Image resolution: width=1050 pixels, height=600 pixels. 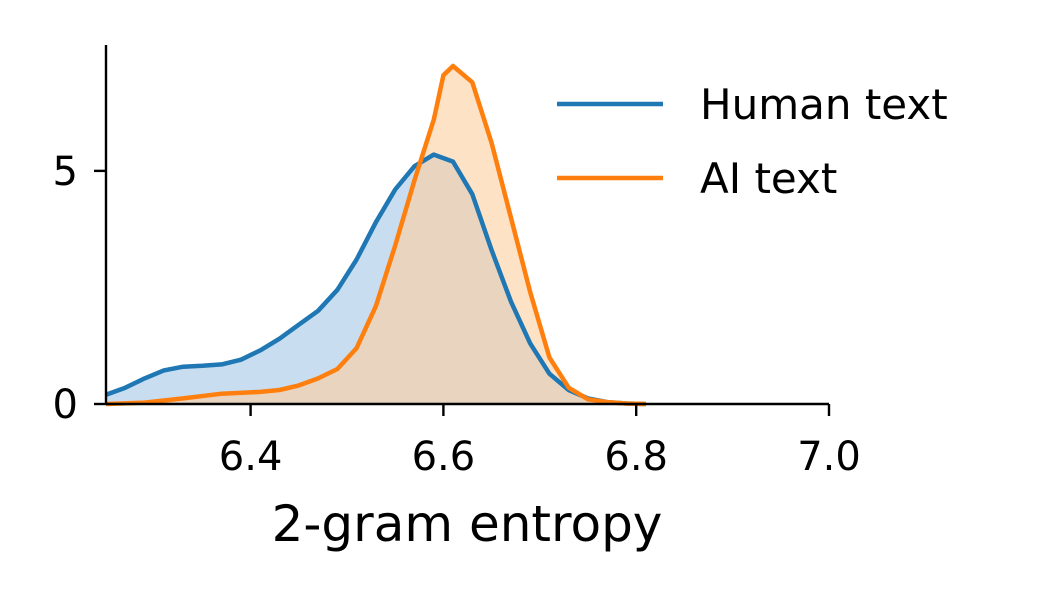 What do you see at coordinates (824, 104) in the screenshot?
I see `legend-label: Human text` at bounding box center [824, 104].